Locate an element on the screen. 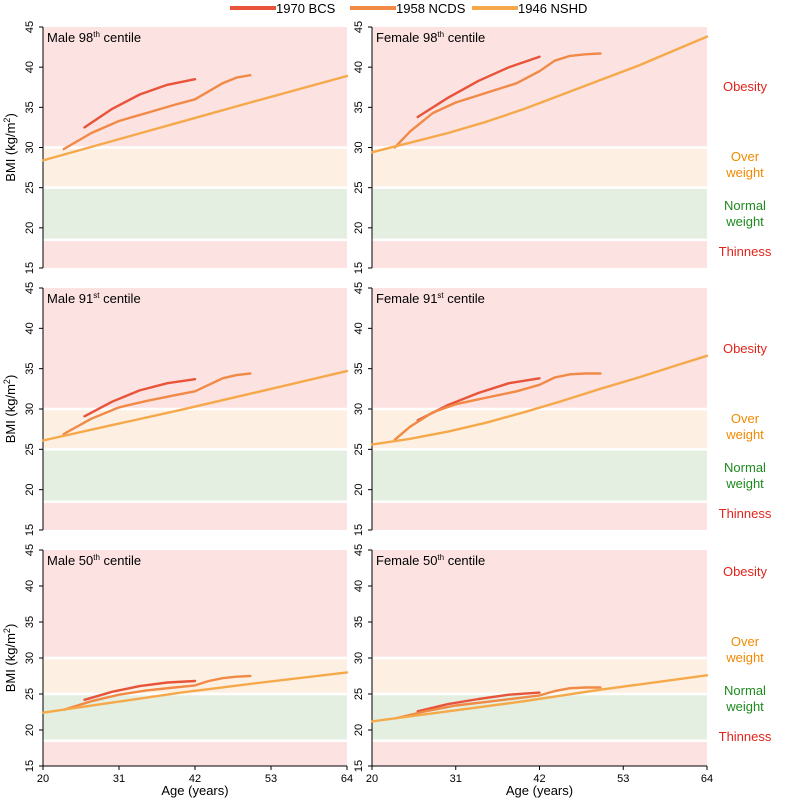 Image resolution: width=785 pixels, height=805 pixels. panel-title-main: Female 50 is located at coordinates (406, 560).